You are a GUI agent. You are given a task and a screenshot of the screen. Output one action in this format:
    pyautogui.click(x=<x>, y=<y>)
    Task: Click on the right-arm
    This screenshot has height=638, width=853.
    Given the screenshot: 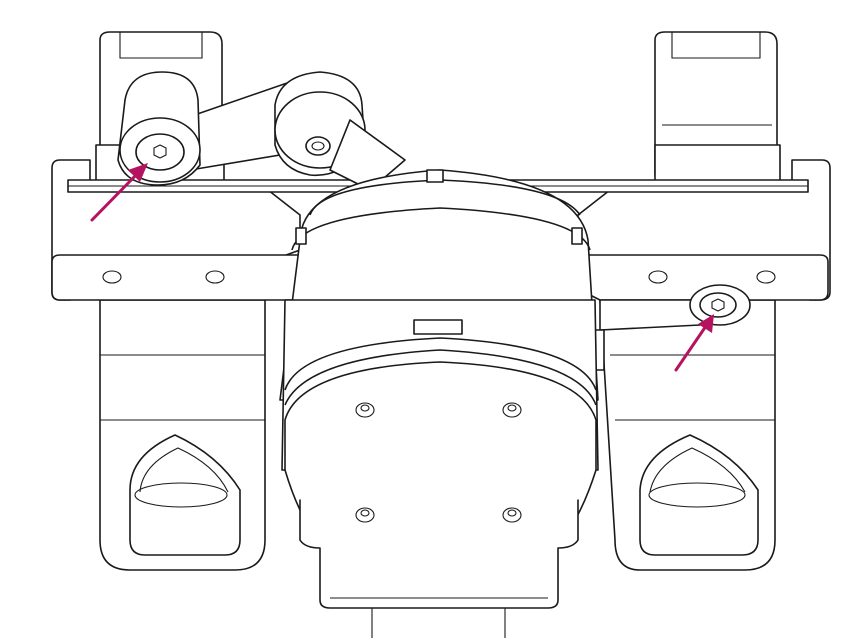 What is the action you would take?
    pyautogui.click(x=675, y=307)
    